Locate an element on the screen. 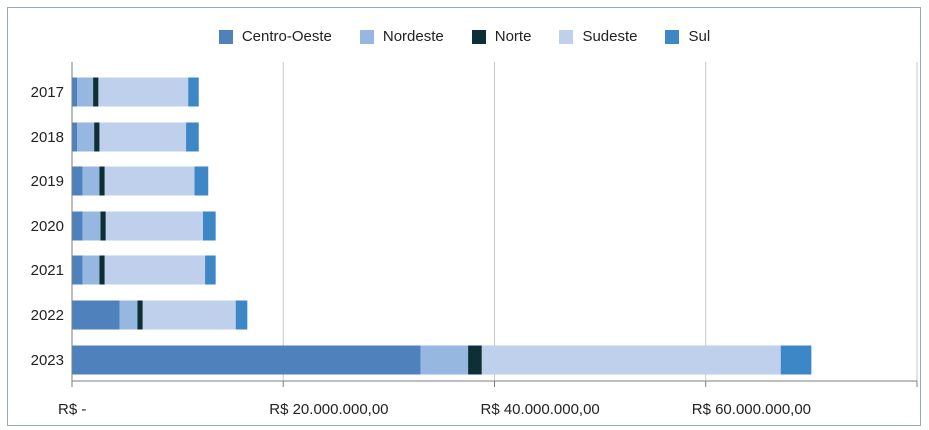 This screenshot has width=929, height=430. bar-centro-oeste-2023 is located at coordinates (246, 360).